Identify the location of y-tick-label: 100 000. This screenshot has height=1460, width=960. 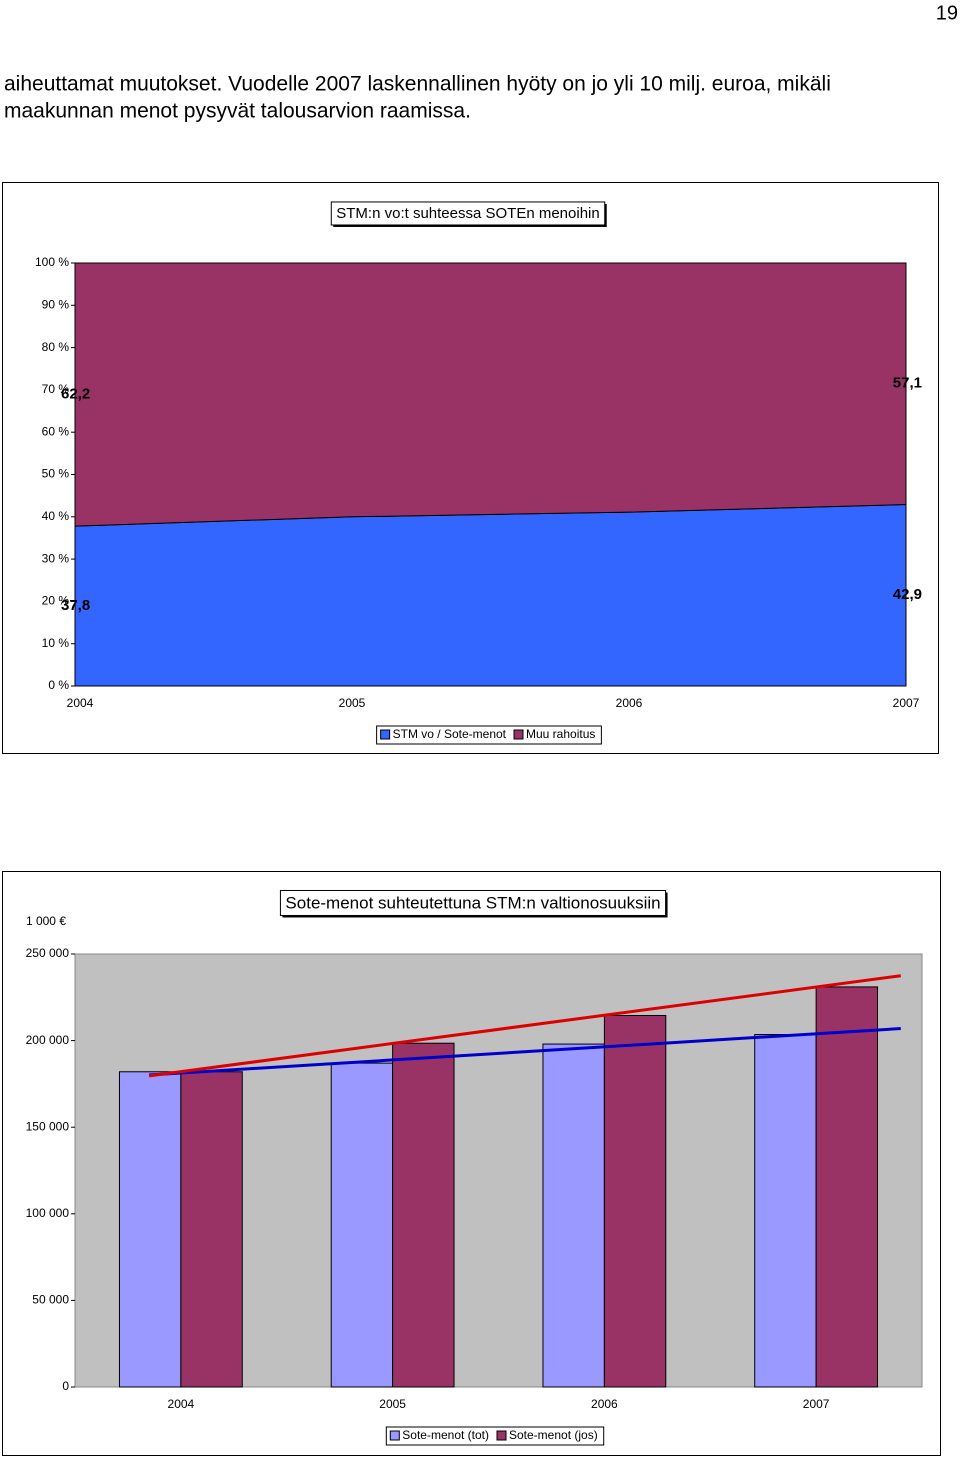
(48, 1213).